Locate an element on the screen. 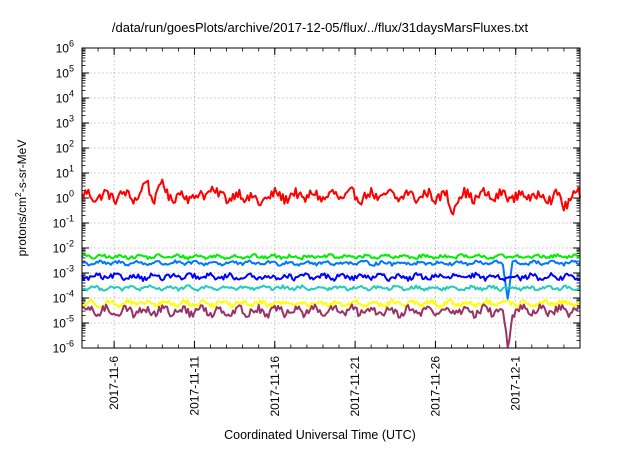 The image size is (640, 453). x-tick-label: 2017-11-26 is located at coordinates (435, 386).